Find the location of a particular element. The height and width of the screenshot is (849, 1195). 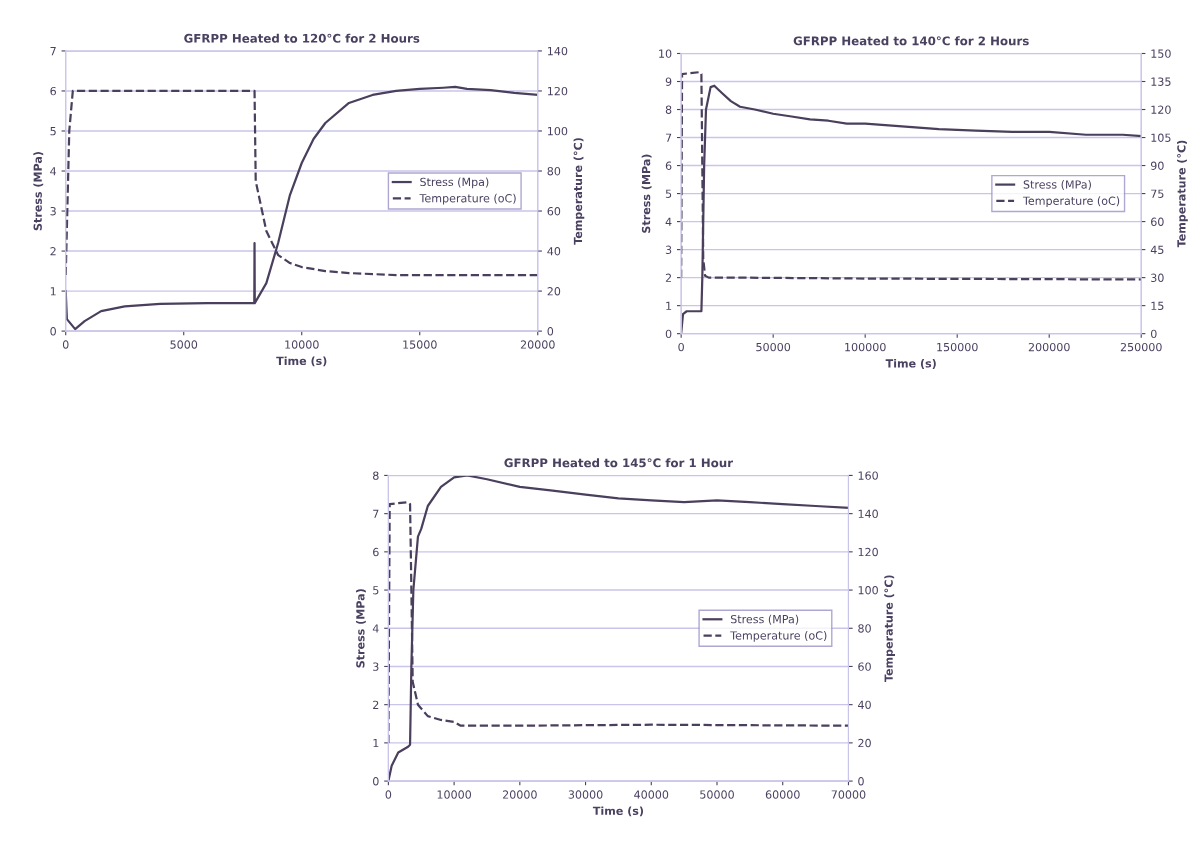

x-tick-label: 100000 is located at coordinates (865, 347).